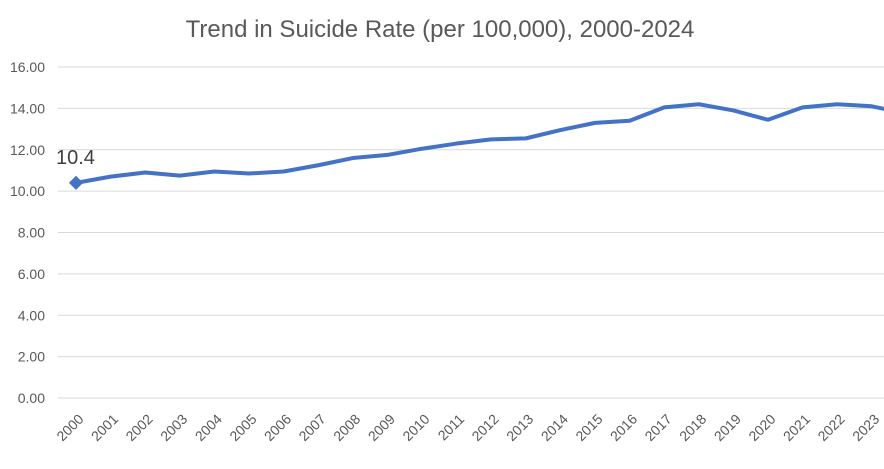 The width and height of the screenshot is (884, 469). Describe the element at coordinates (692, 427) in the screenshot. I see `x-tick-label: 2018` at that location.